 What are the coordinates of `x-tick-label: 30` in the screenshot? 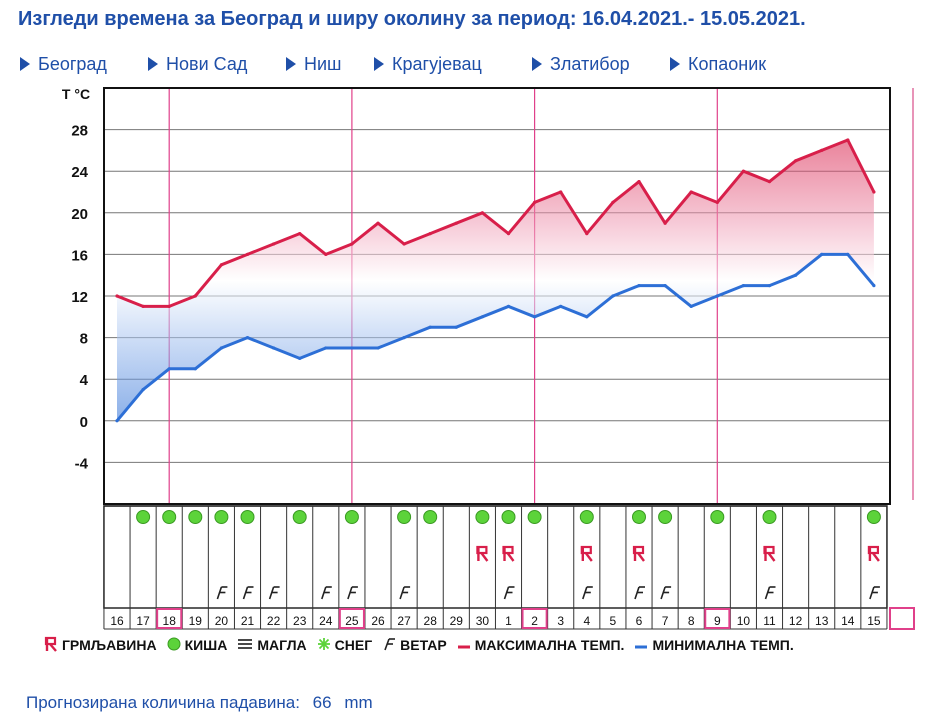 It's located at (483, 621).